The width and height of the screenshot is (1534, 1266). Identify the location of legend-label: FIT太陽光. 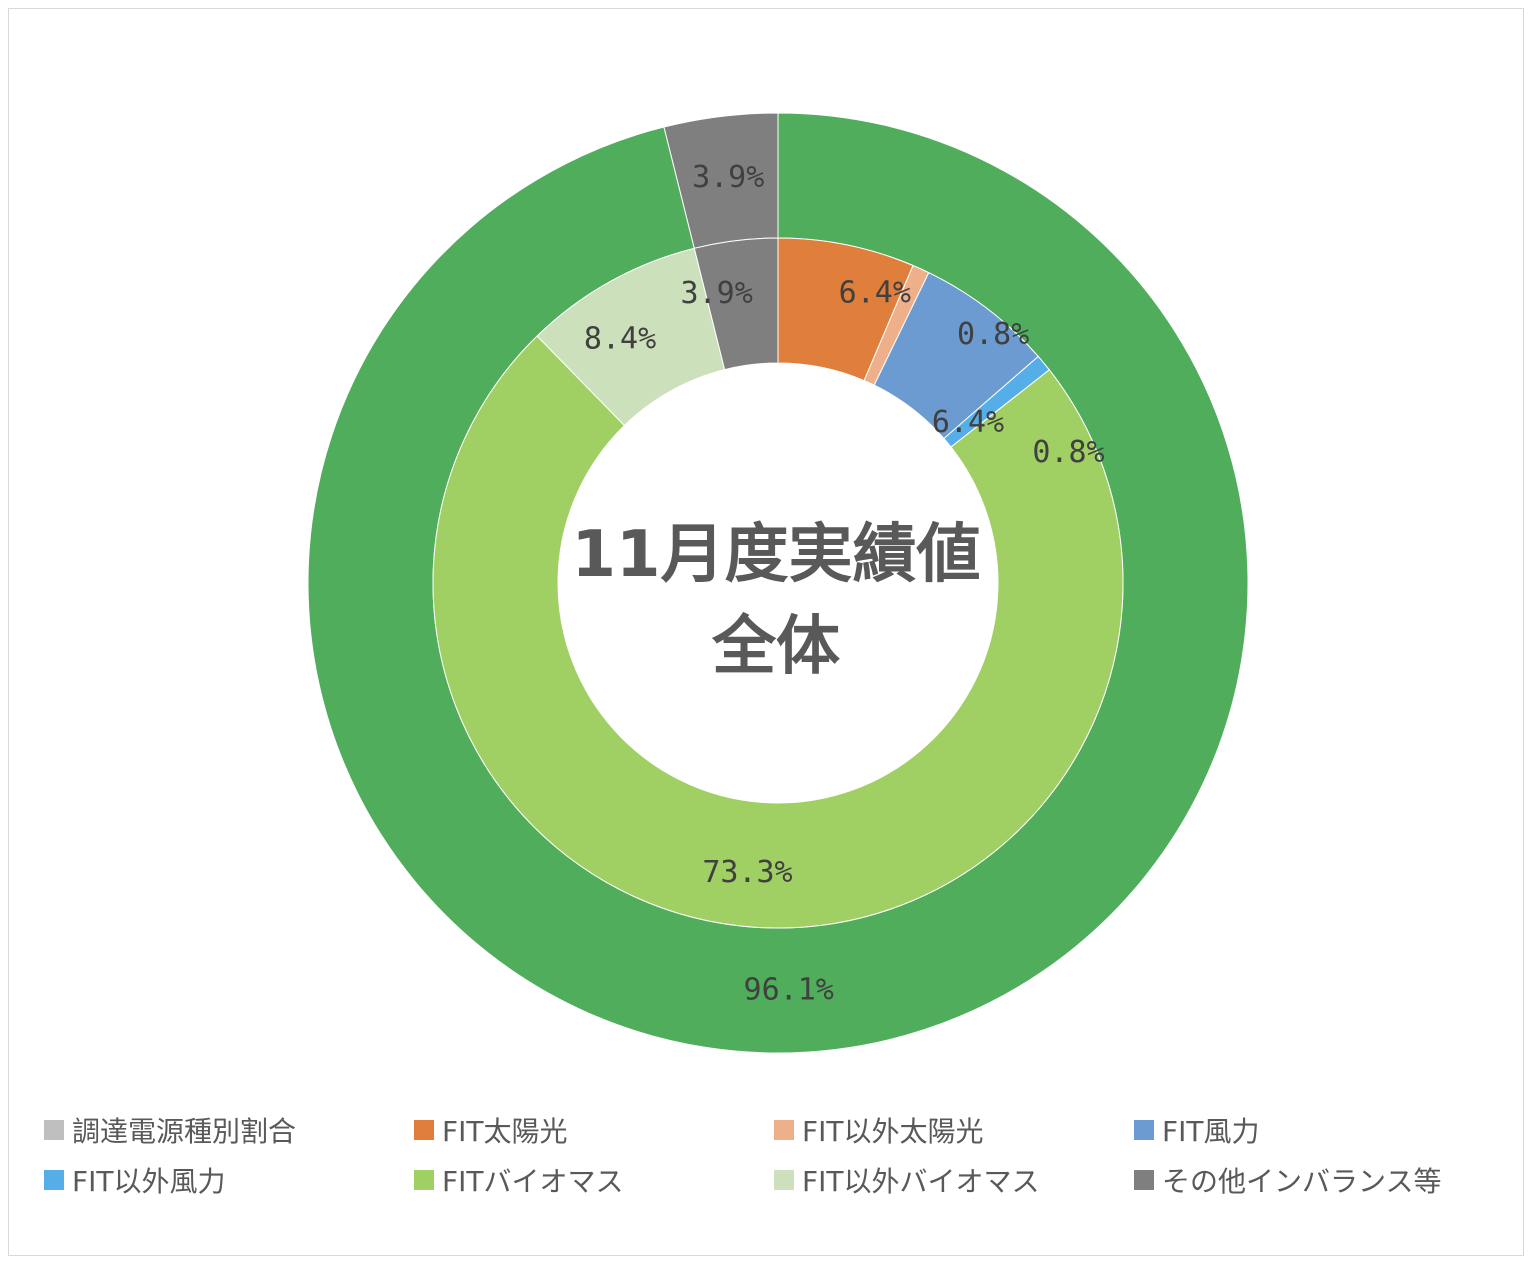
(505, 1131).